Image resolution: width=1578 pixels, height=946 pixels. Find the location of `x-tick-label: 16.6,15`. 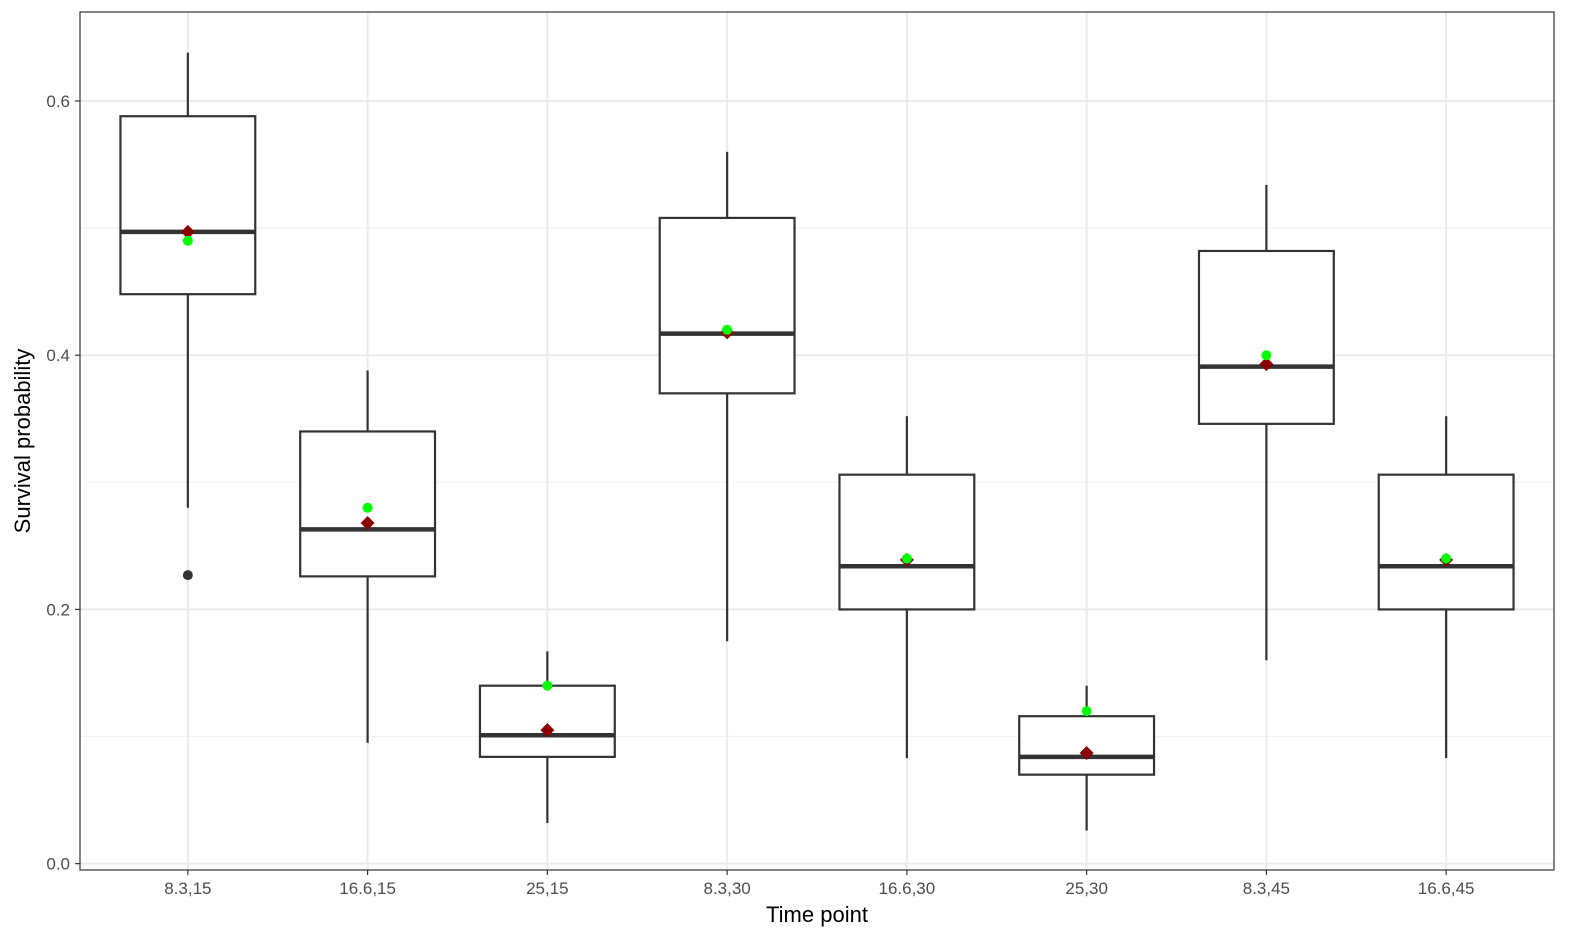

x-tick-label: 16.6,15 is located at coordinates (367, 888).